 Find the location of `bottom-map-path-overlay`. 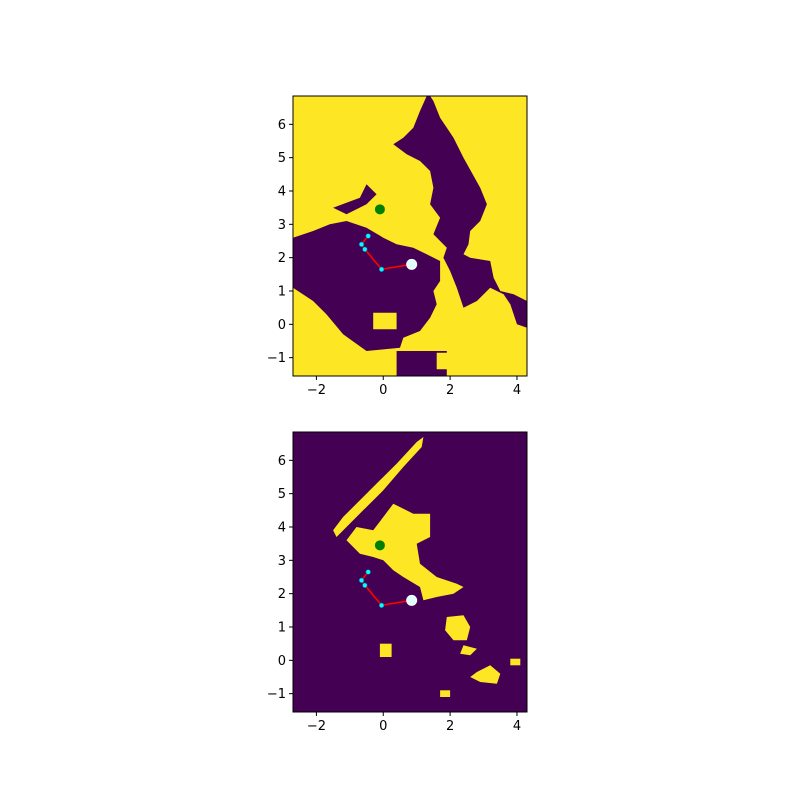

bottom-map-path-overlay is located at coordinates (388, 574).